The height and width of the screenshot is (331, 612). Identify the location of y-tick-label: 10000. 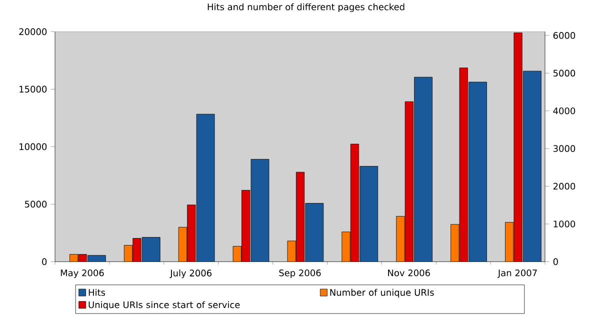
(33, 146).